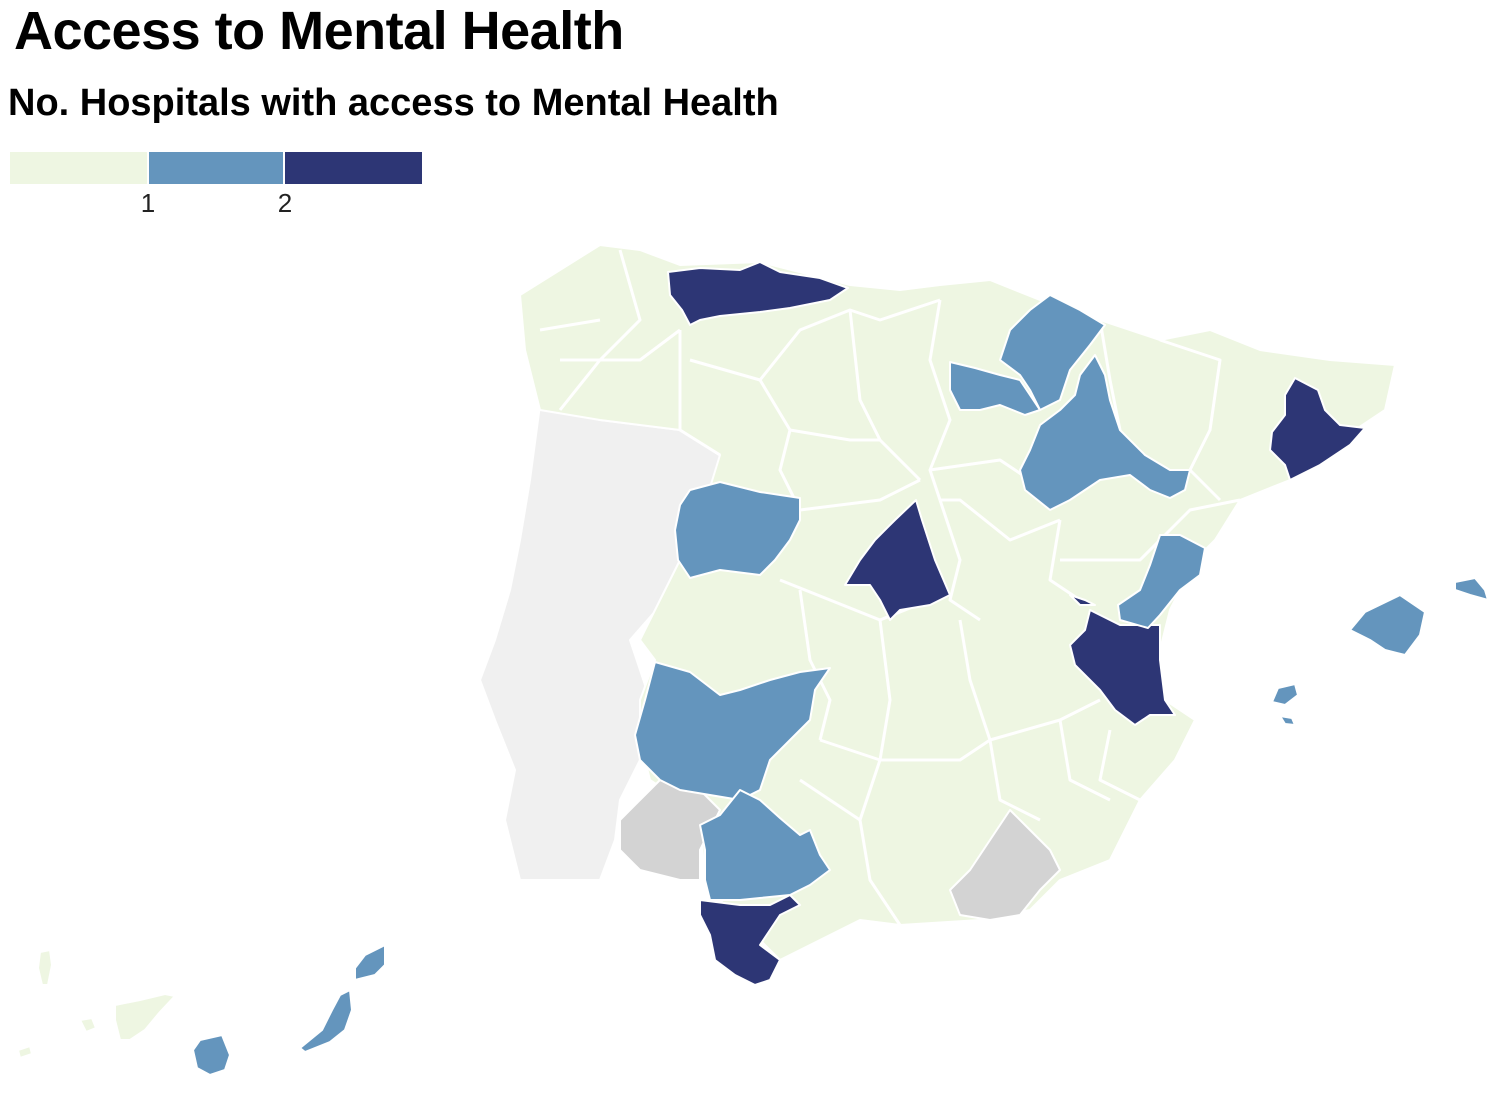  I want to click on region-menorca, so click(1471, 589).